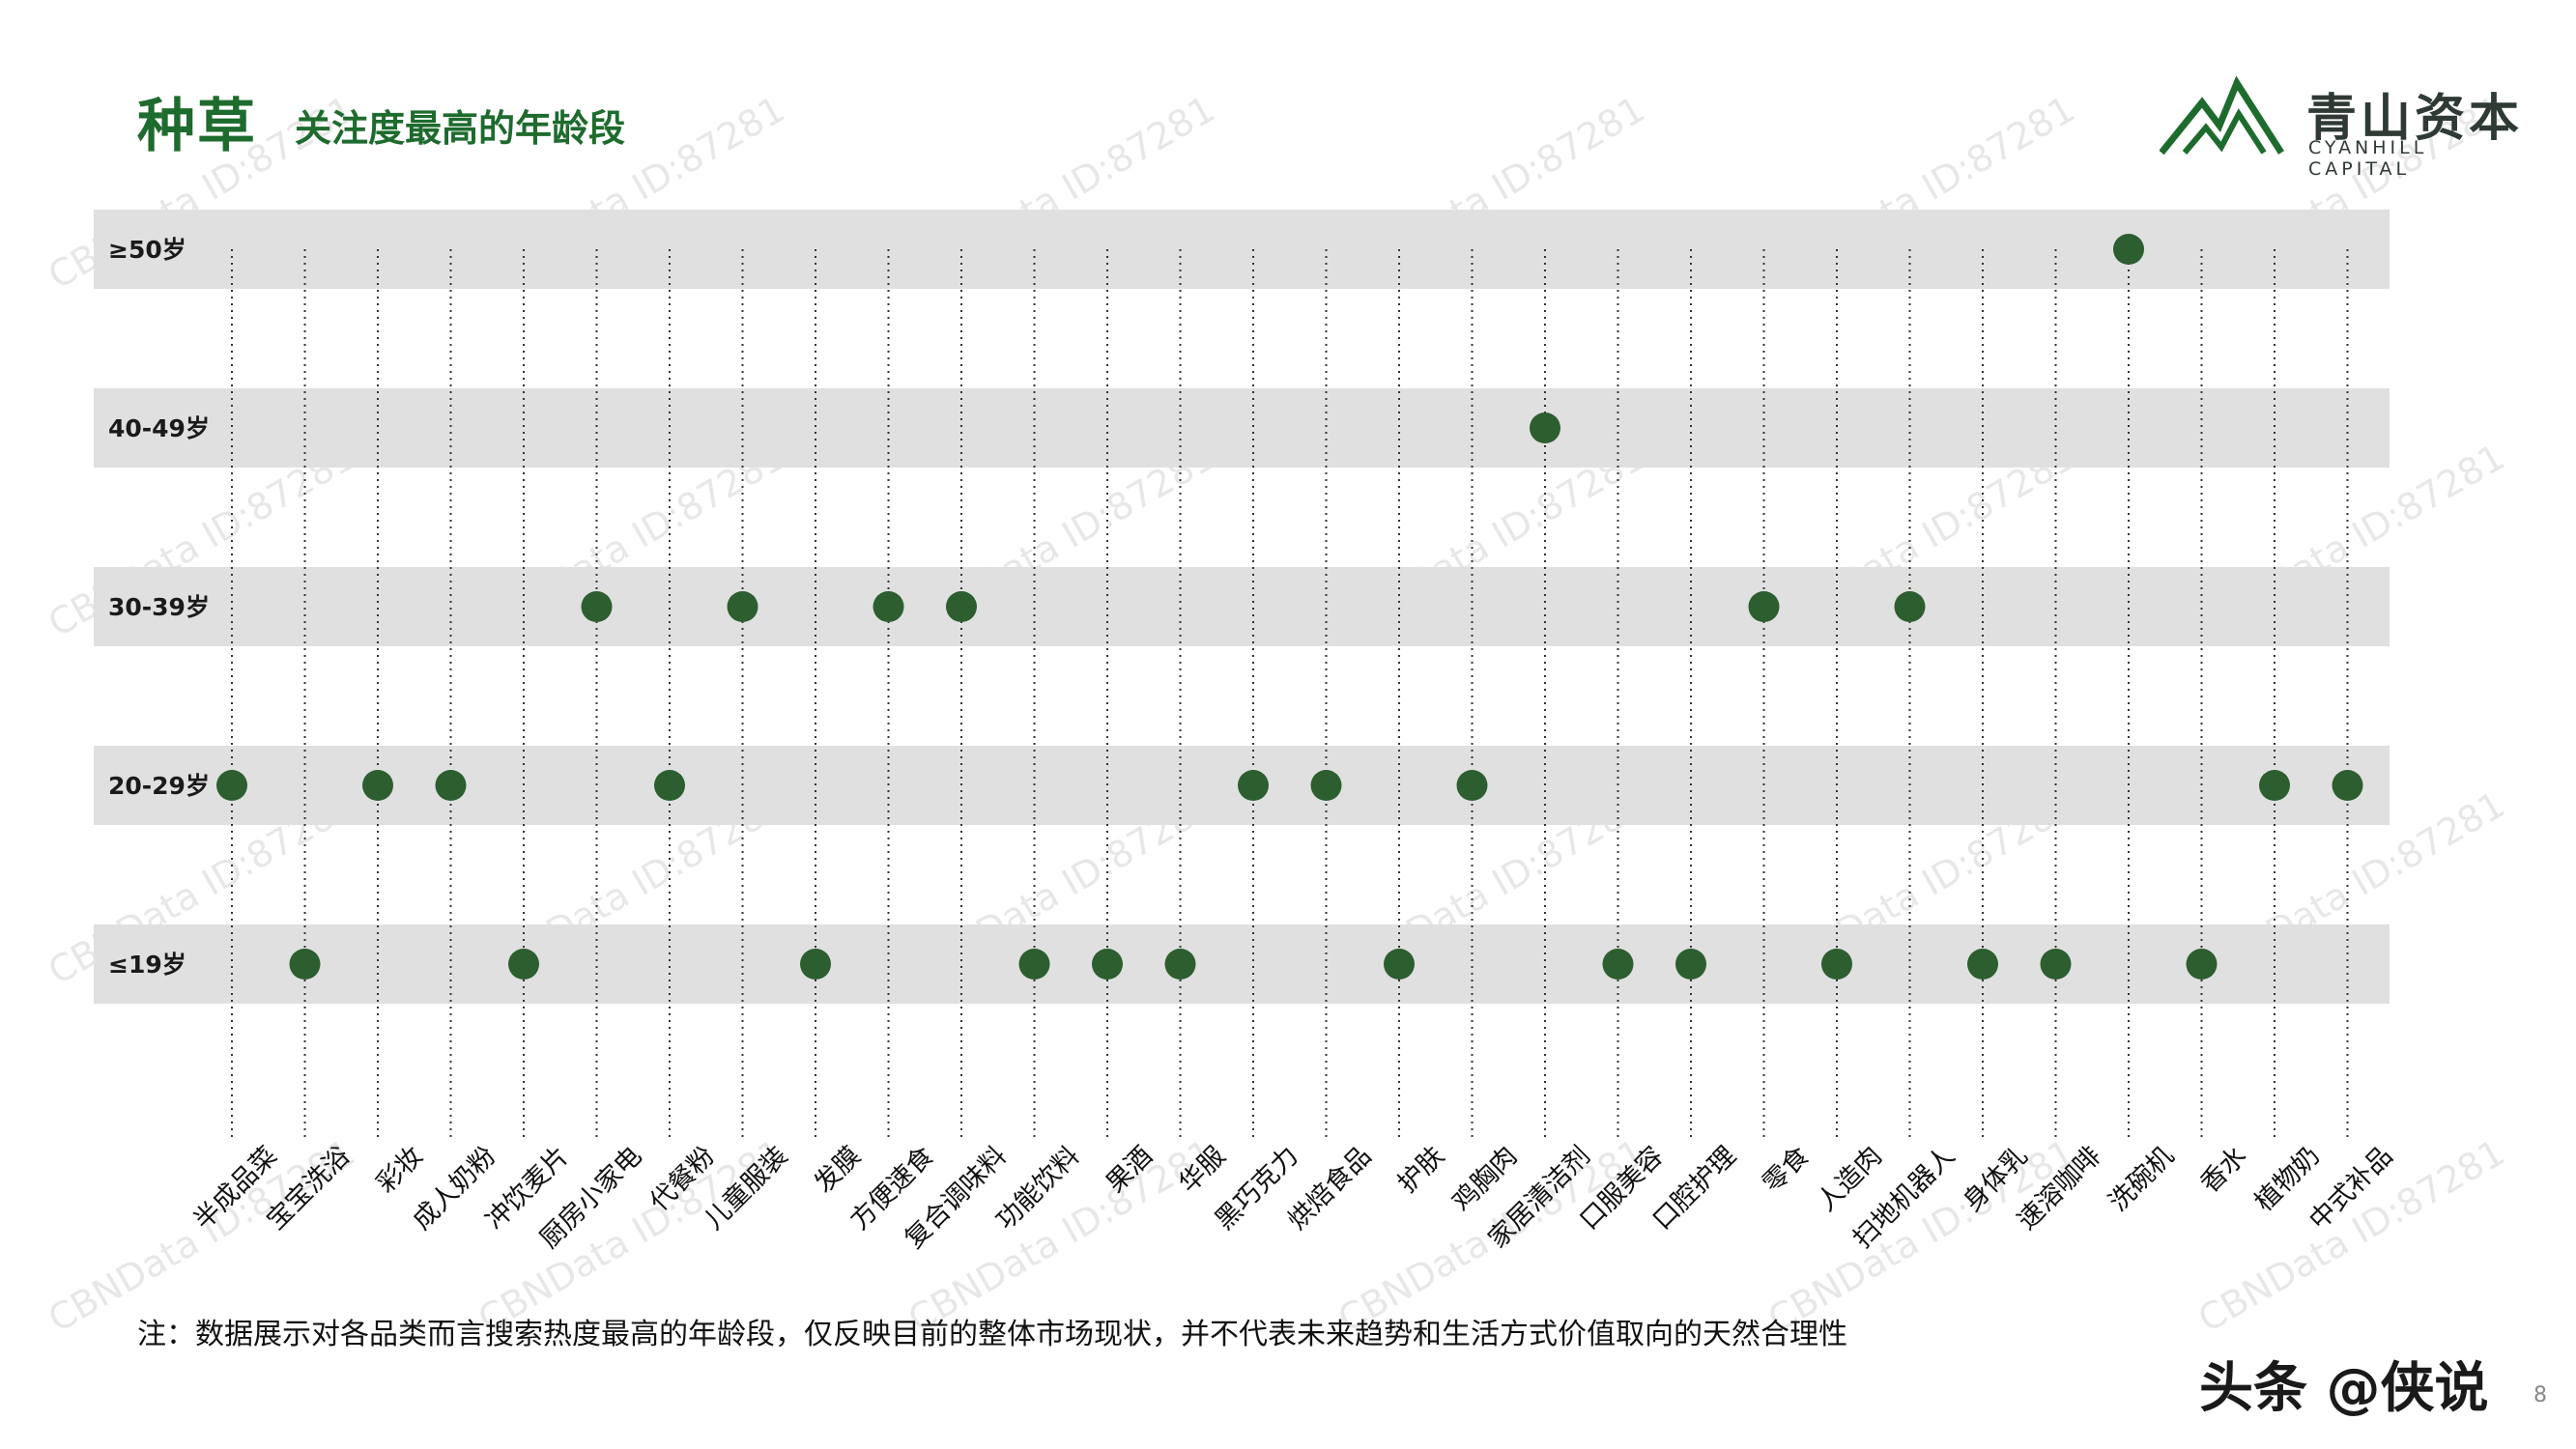 The height and width of the screenshot is (1449, 2576). Describe the element at coordinates (159, 786) in the screenshot. I see `y-tick-label: 20-29岁` at that location.